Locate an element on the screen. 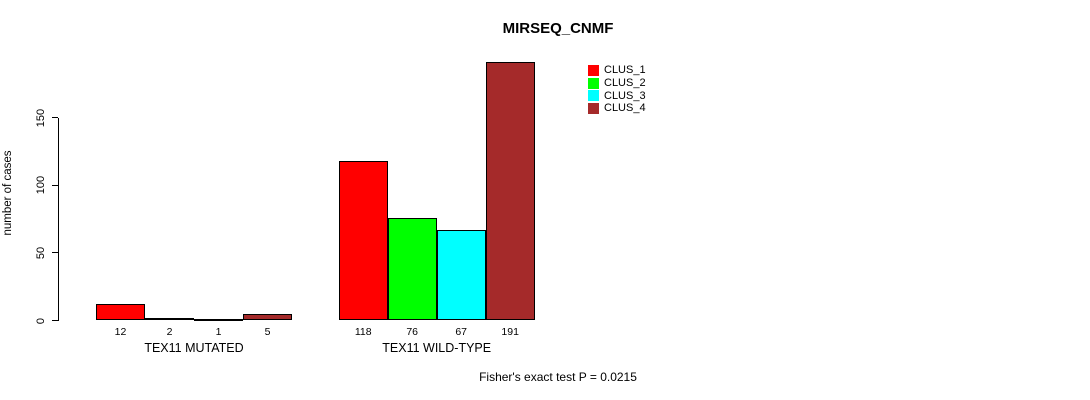 Image resolution: width=1090 pixels, height=400 pixels. y-tick-label: 150 is located at coordinates (41, 117).